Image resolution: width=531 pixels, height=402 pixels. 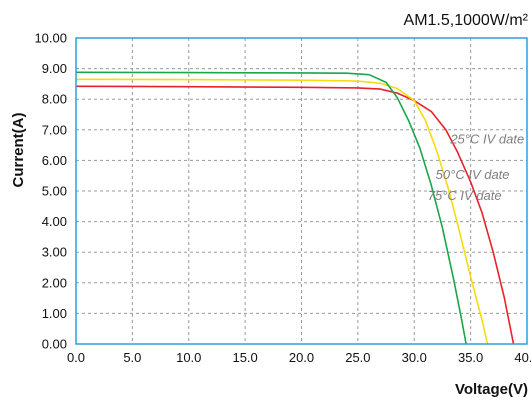 What do you see at coordinates (54, 344) in the screenshot?
I see `y-tick-label: 0.00` at bounding box center [54, 344].